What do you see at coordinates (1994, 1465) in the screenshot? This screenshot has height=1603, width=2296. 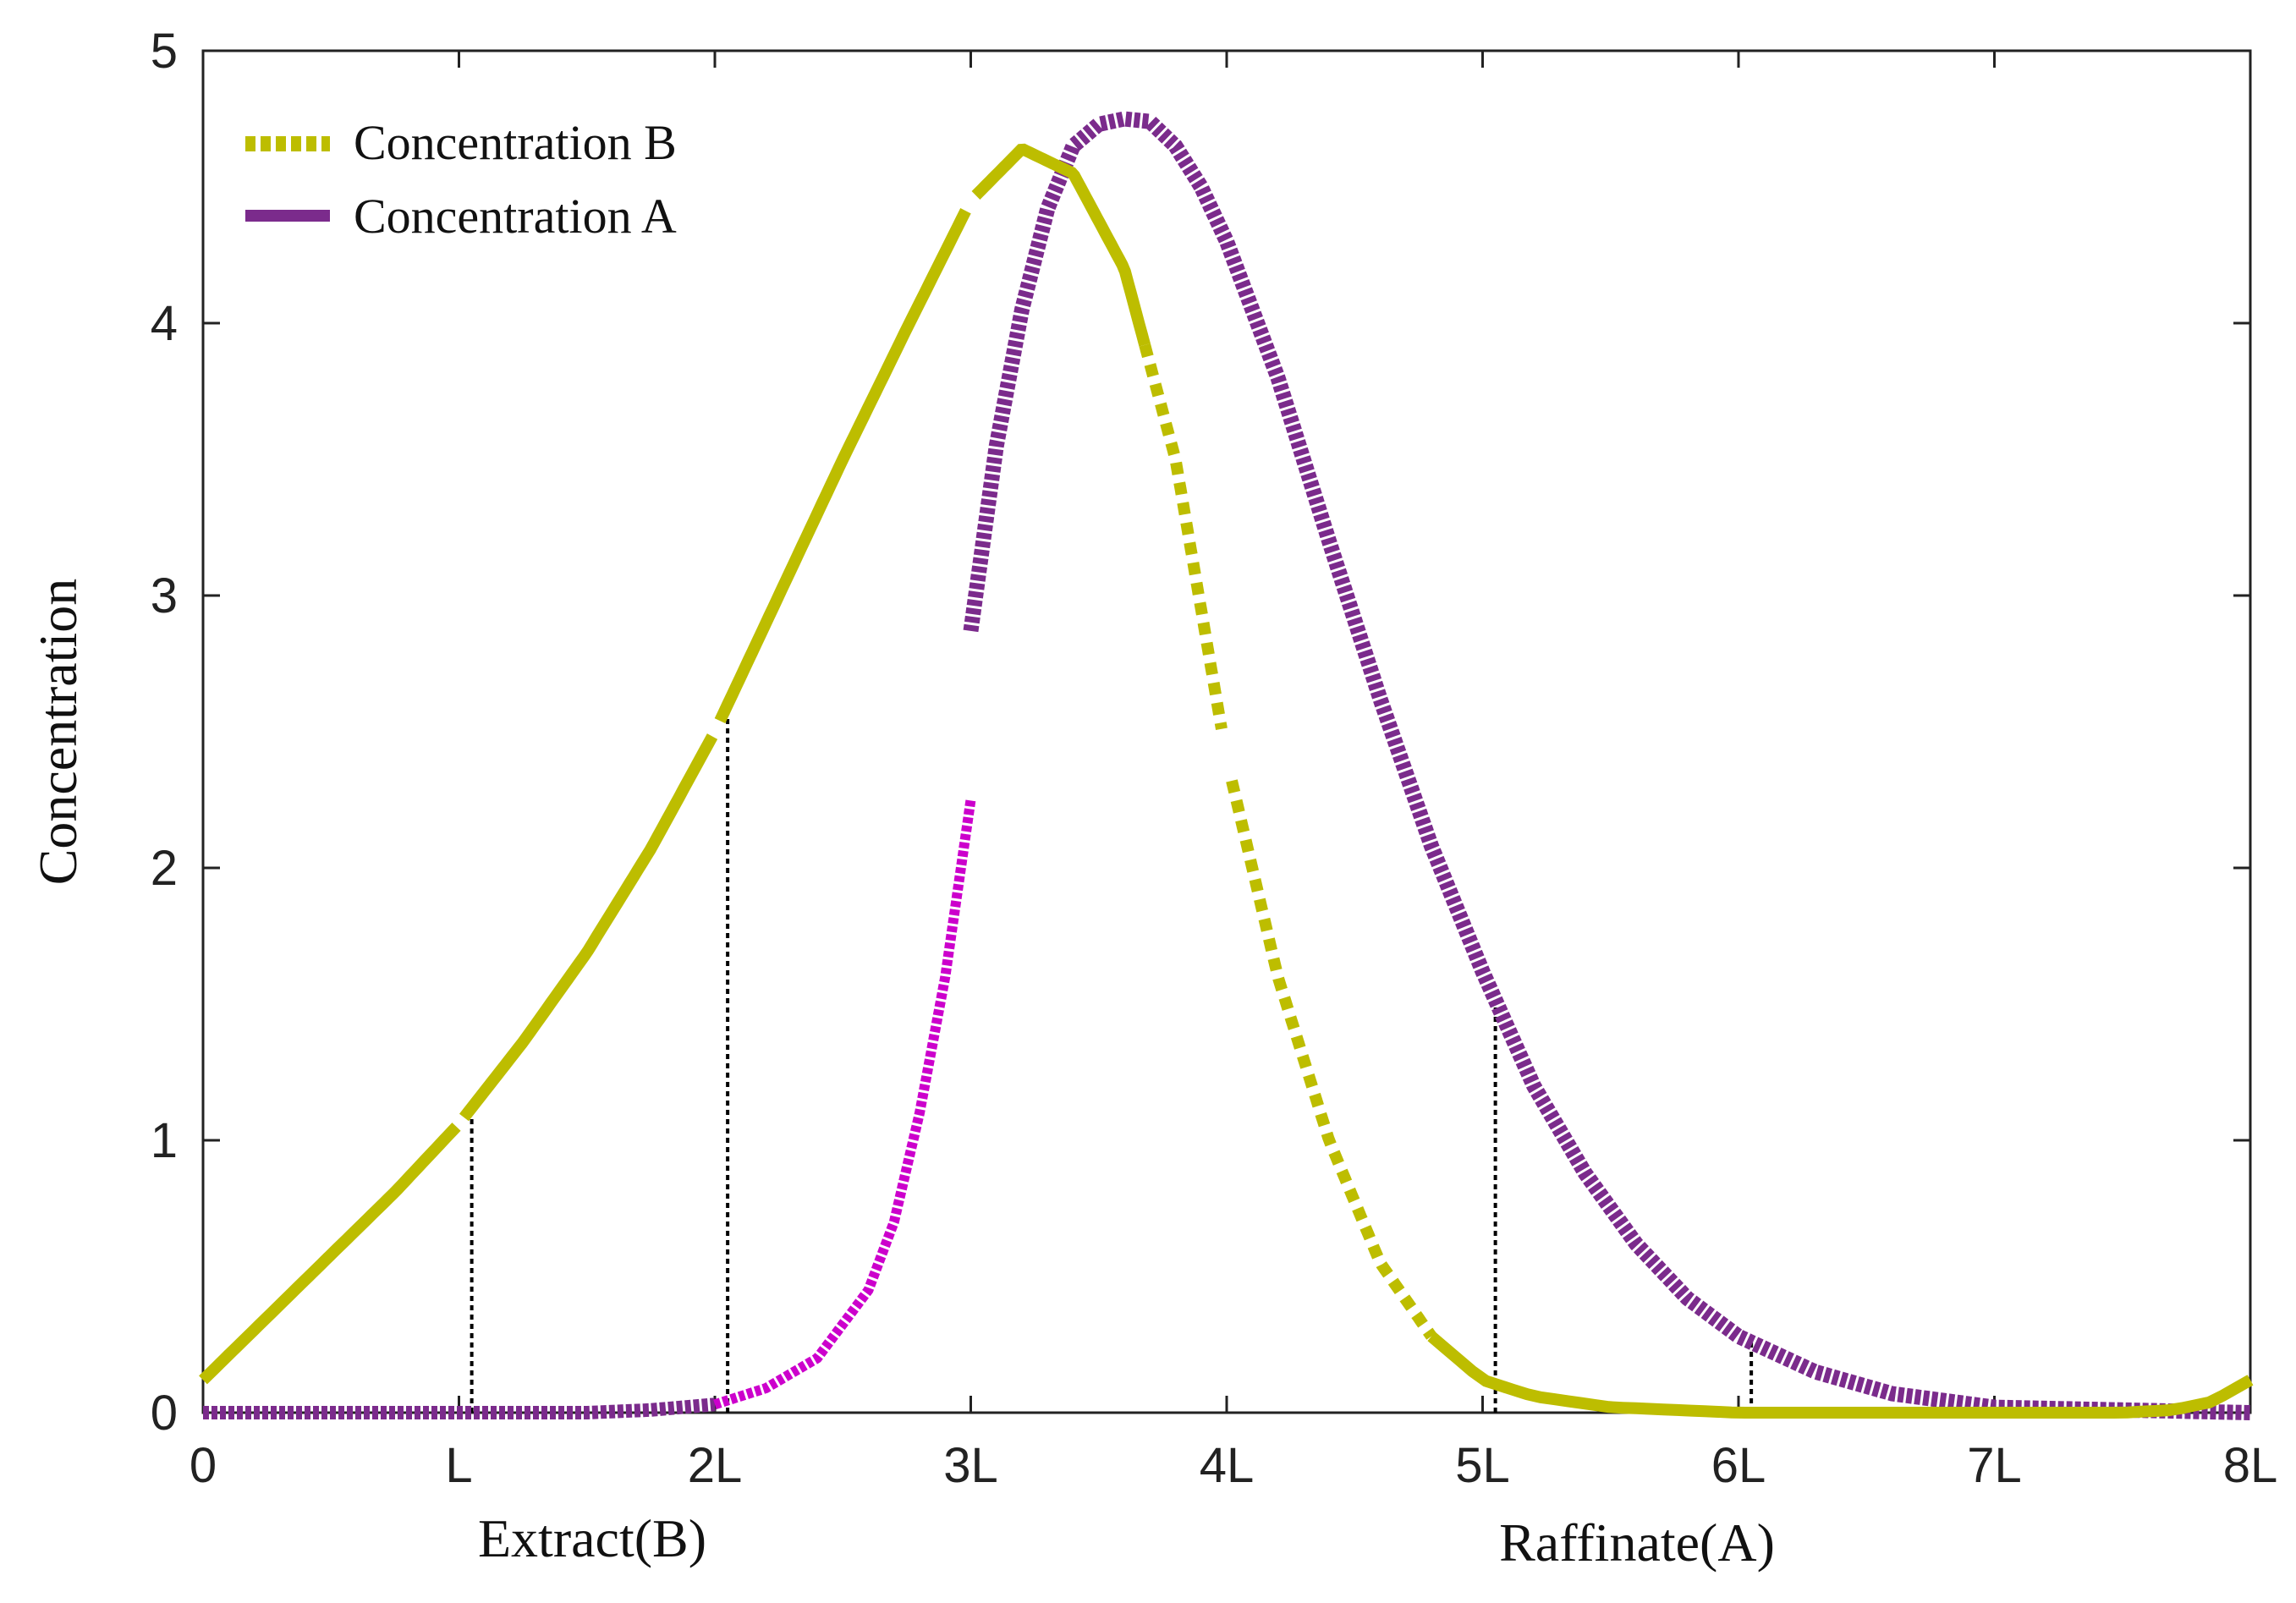 I see `x-tick-label: 7L` at bounding box center [1994, 1465].